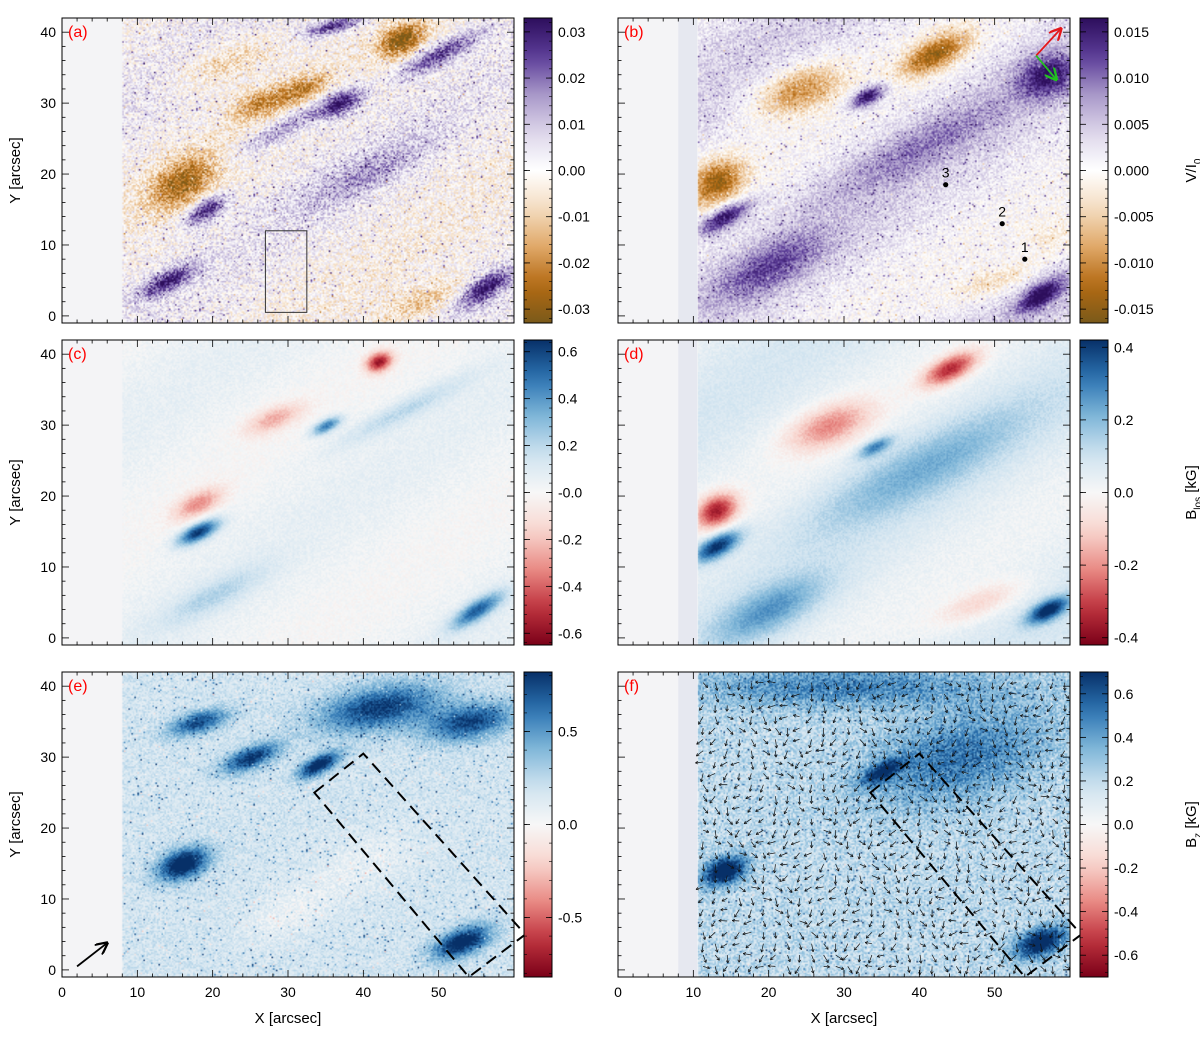 The width and height of the screenshot is (1200, 1055). What do you see at coordinates (15, 492) in the screenshot?
I see `y-axis-title: Y [arcsec]` at bounding box center [15, 492].